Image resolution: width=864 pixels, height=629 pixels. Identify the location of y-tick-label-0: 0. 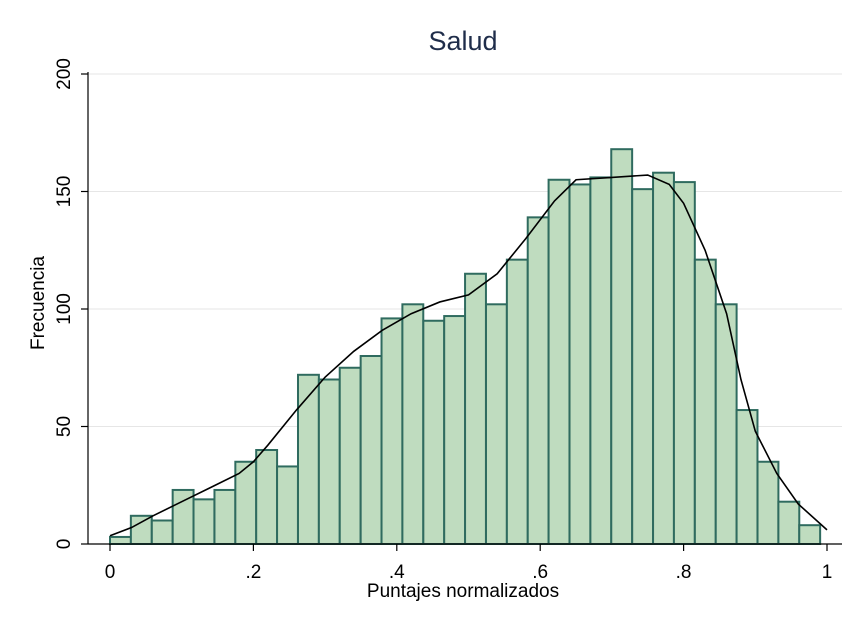
(64, 544).